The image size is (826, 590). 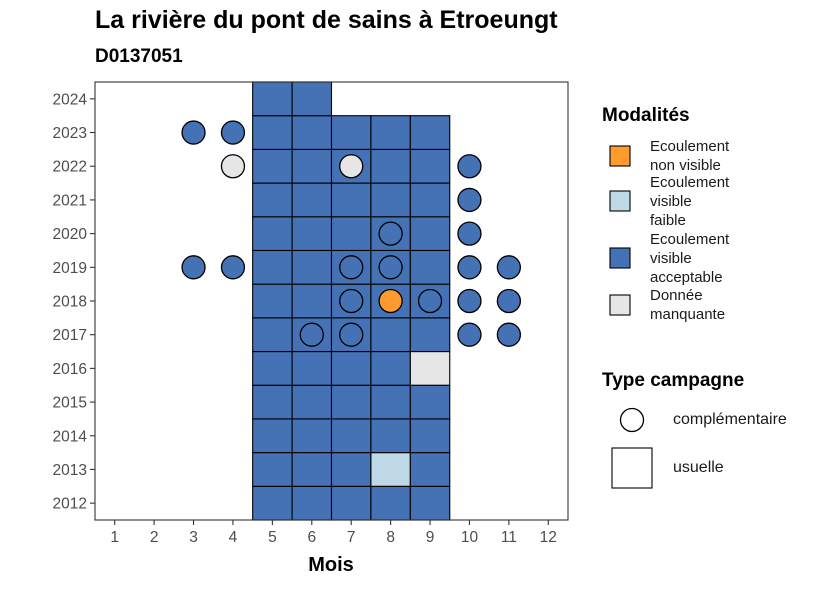 What do you see at coordinates (430, 537) in the screenshot?
I see `x-tick-label-9: 9` at bounding box center [430, 537].